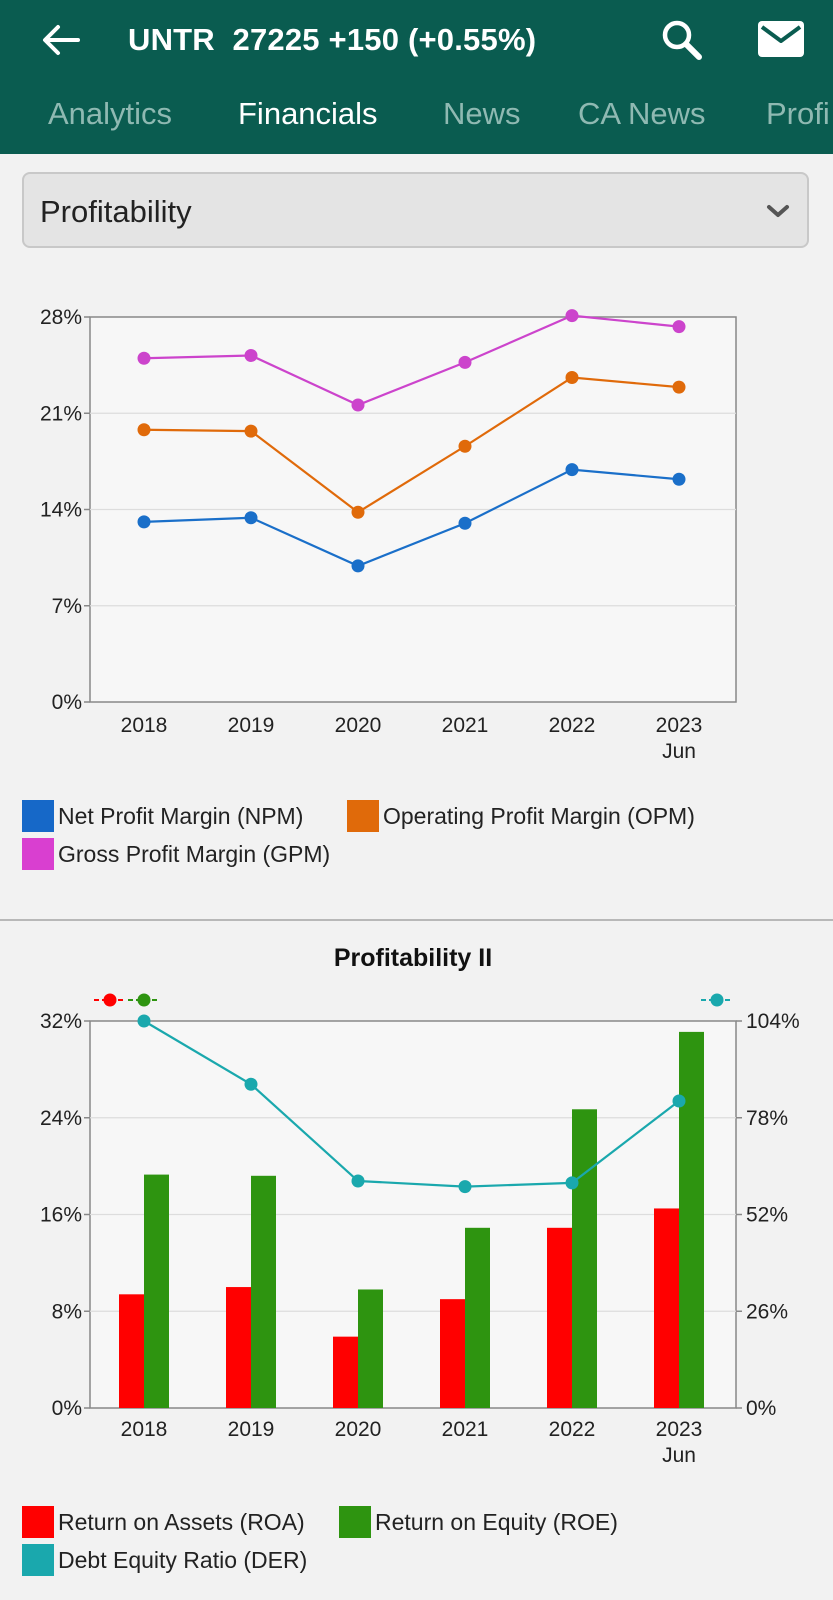 The image size is (833, 1600). Describe the element at coordinates (773, 1021) in the screenshot. I see `y2-tick-label: 104%` at that location.